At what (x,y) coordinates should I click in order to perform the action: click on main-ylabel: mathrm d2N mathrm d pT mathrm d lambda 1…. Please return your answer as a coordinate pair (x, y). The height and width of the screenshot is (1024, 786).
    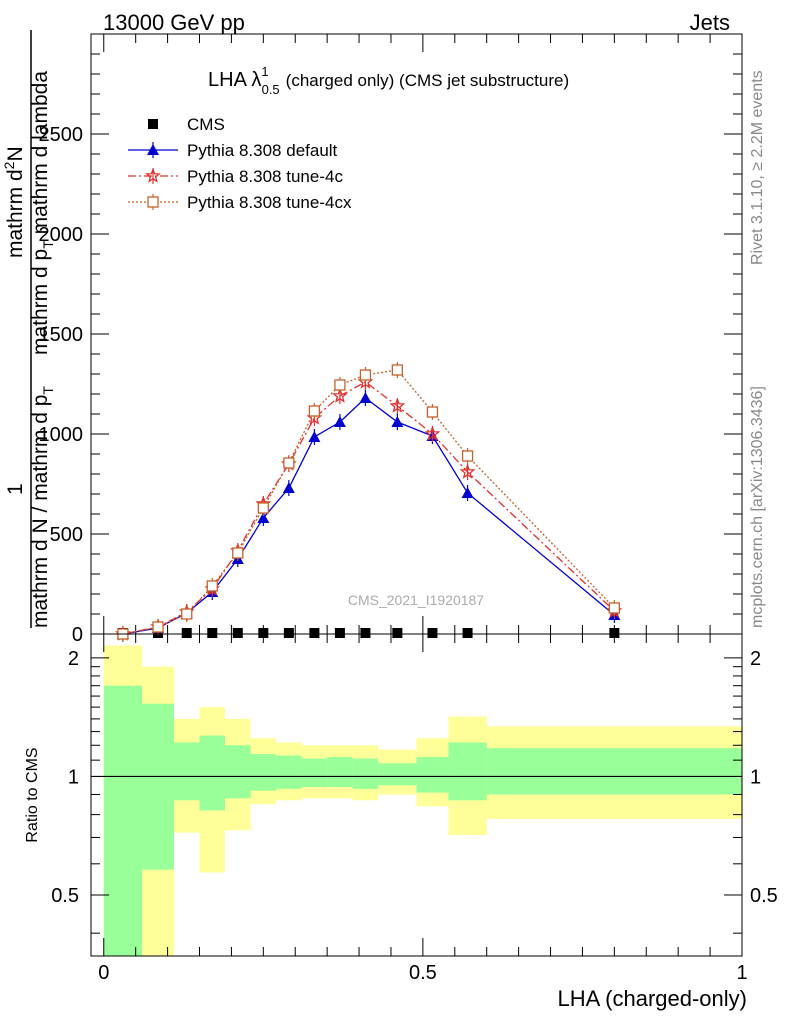
    Looking at the image, I should click on (28, 329).